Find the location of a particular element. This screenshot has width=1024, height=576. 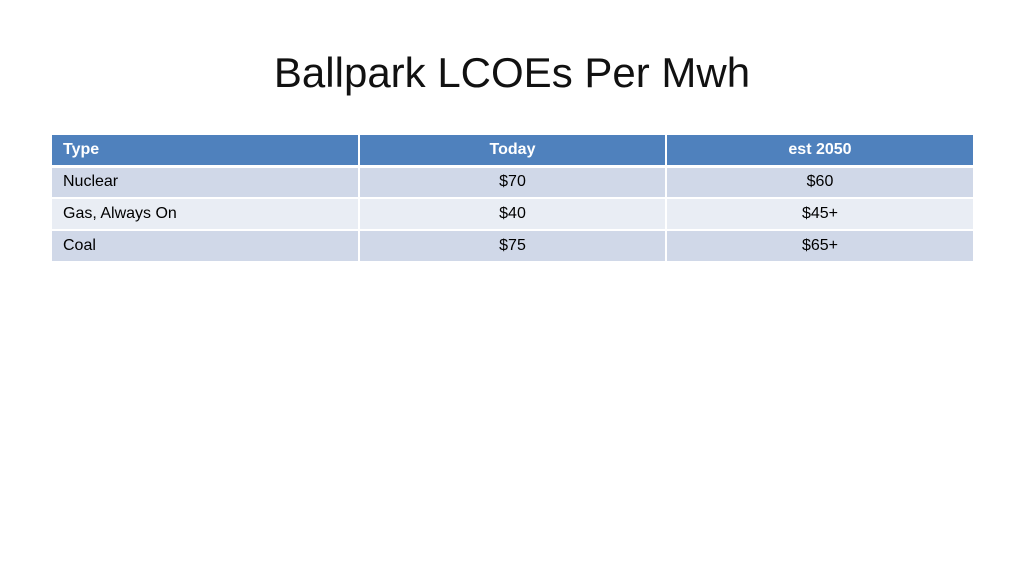

cell-est-2050: $60 is located at coordinates (820, 182).